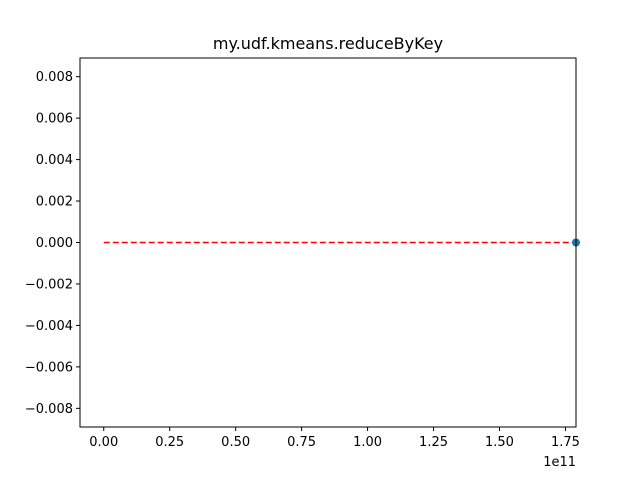 Image resolution: width=640 pixels, height=480 pixels. I want to click on y-tick-label: 0.008, so click(54, 77).